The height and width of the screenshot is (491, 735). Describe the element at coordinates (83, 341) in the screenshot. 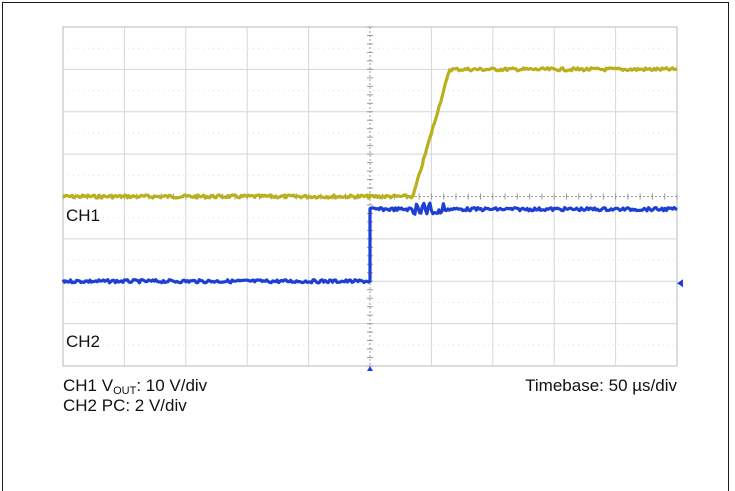

I see `ch2-trace-label: CH2` at that location.